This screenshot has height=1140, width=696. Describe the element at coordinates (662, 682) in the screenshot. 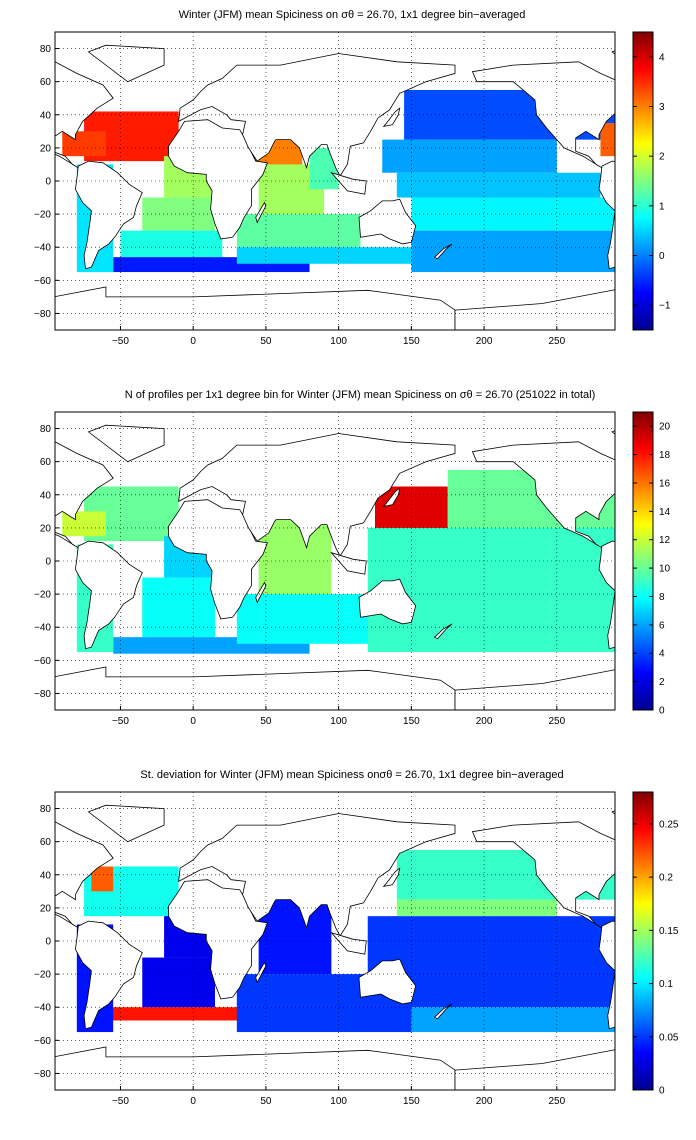

I see `colorbar-tick-label: 2` at that location.